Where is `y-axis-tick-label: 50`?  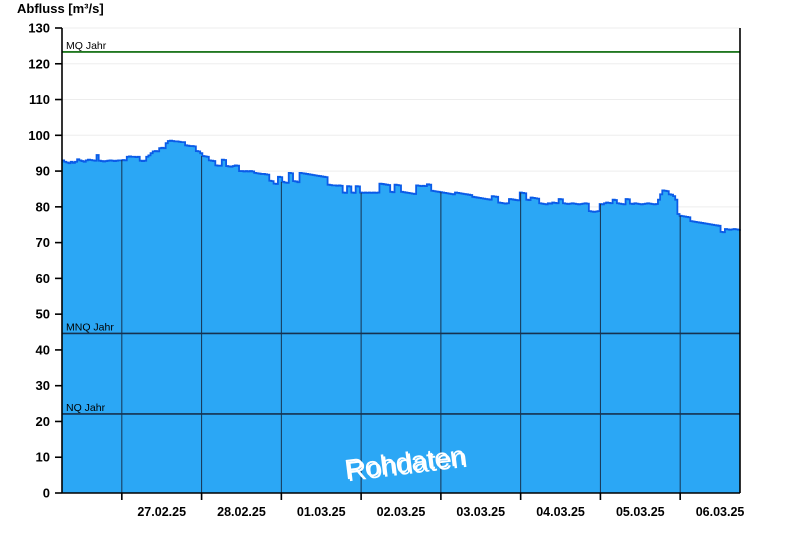
y-axis-tick-label: 50 is located at coordinates (43, 314).